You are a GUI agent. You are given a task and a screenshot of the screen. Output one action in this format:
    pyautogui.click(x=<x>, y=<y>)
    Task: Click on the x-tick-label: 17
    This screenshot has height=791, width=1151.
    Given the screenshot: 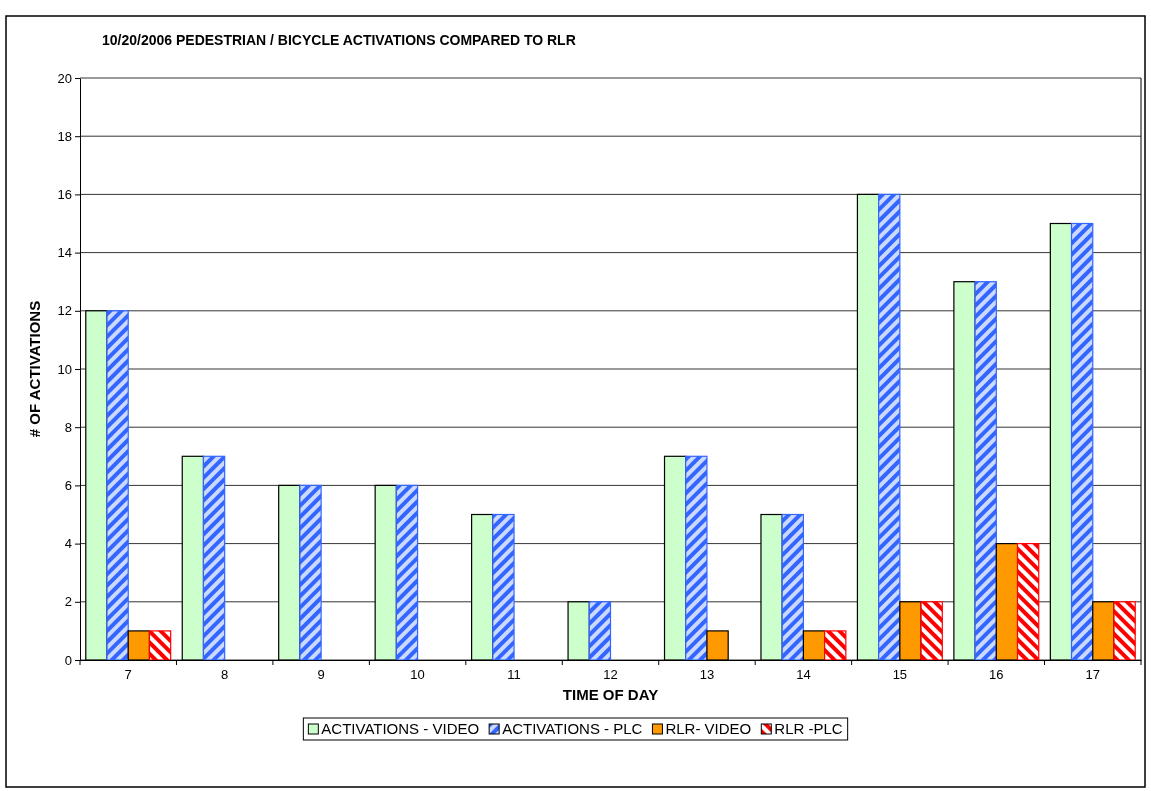 What is the action you would take?
    pyautogui.click(x=1093, y=675)
    